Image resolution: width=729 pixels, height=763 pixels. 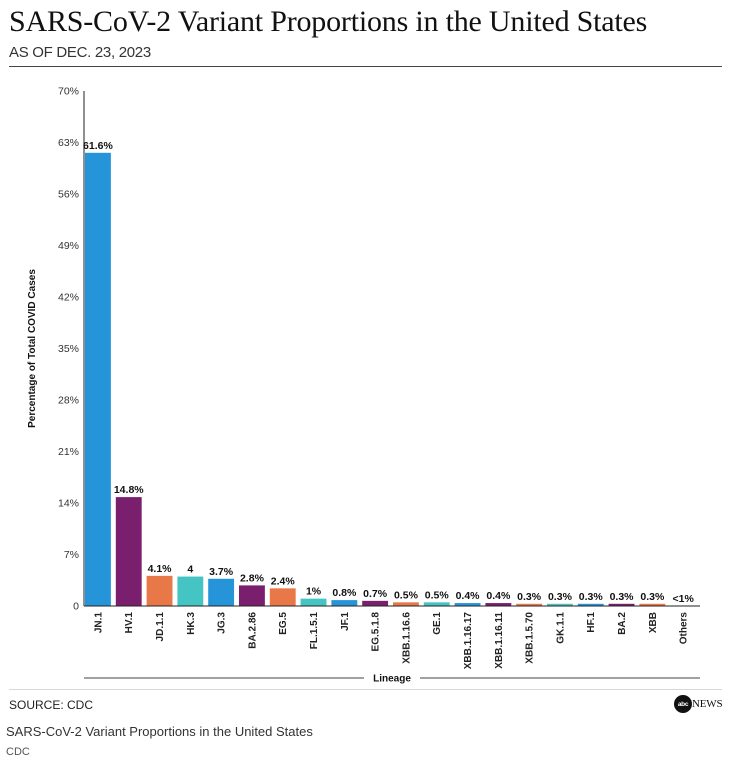 What do you see at coordinates (68, 349) in the screenshot?
I see `y-tick-label: 35%` at bounding box center [68, 349].